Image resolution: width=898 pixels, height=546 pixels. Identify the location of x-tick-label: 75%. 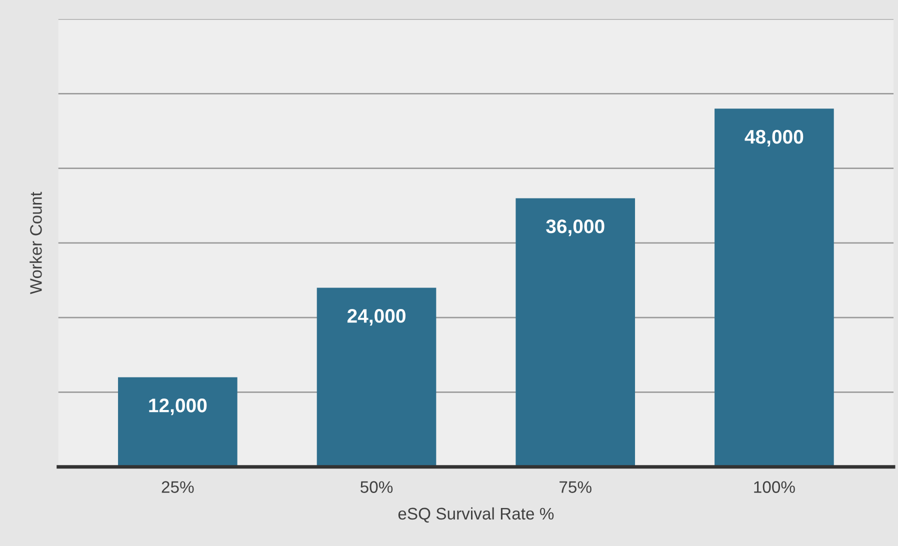
(576, 487).